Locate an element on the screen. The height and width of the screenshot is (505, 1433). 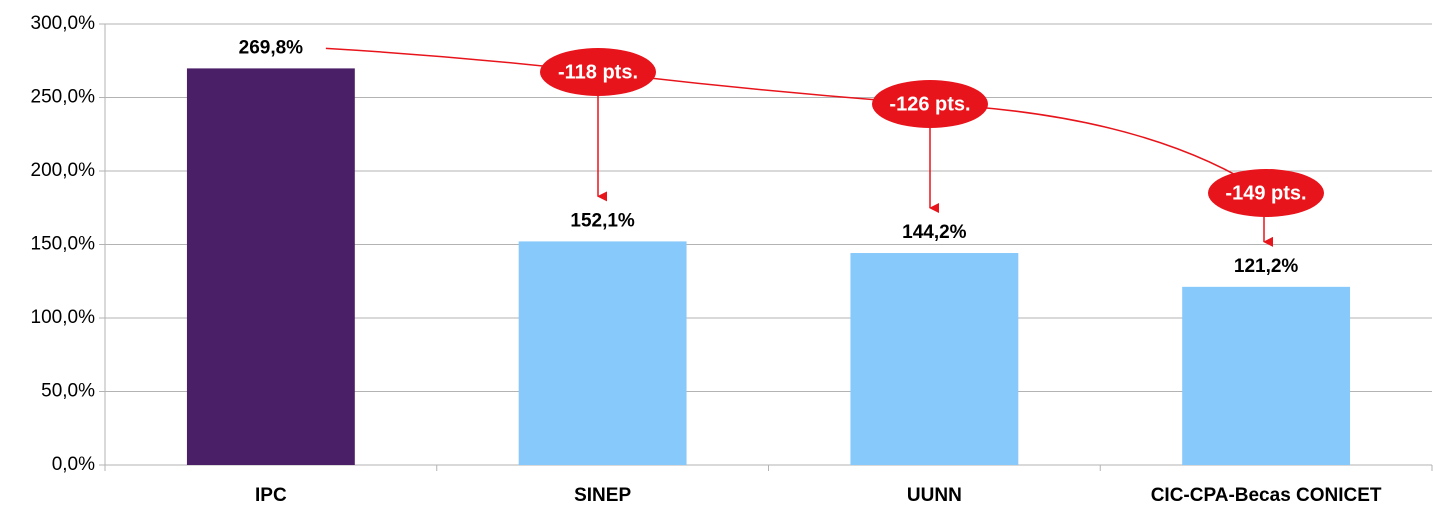
value-label: 269,8% is located at coordinates (271, 47).